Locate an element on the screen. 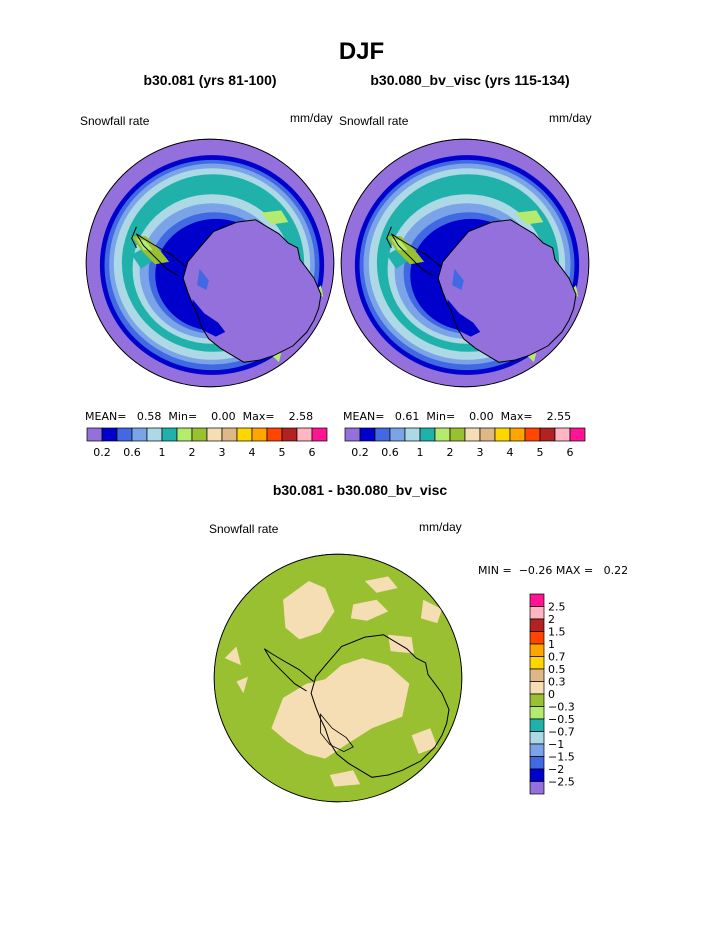 The height and width of the screenshot is (935, 723). legend-level-label: 1.5 is located at coordinates (557, 632).